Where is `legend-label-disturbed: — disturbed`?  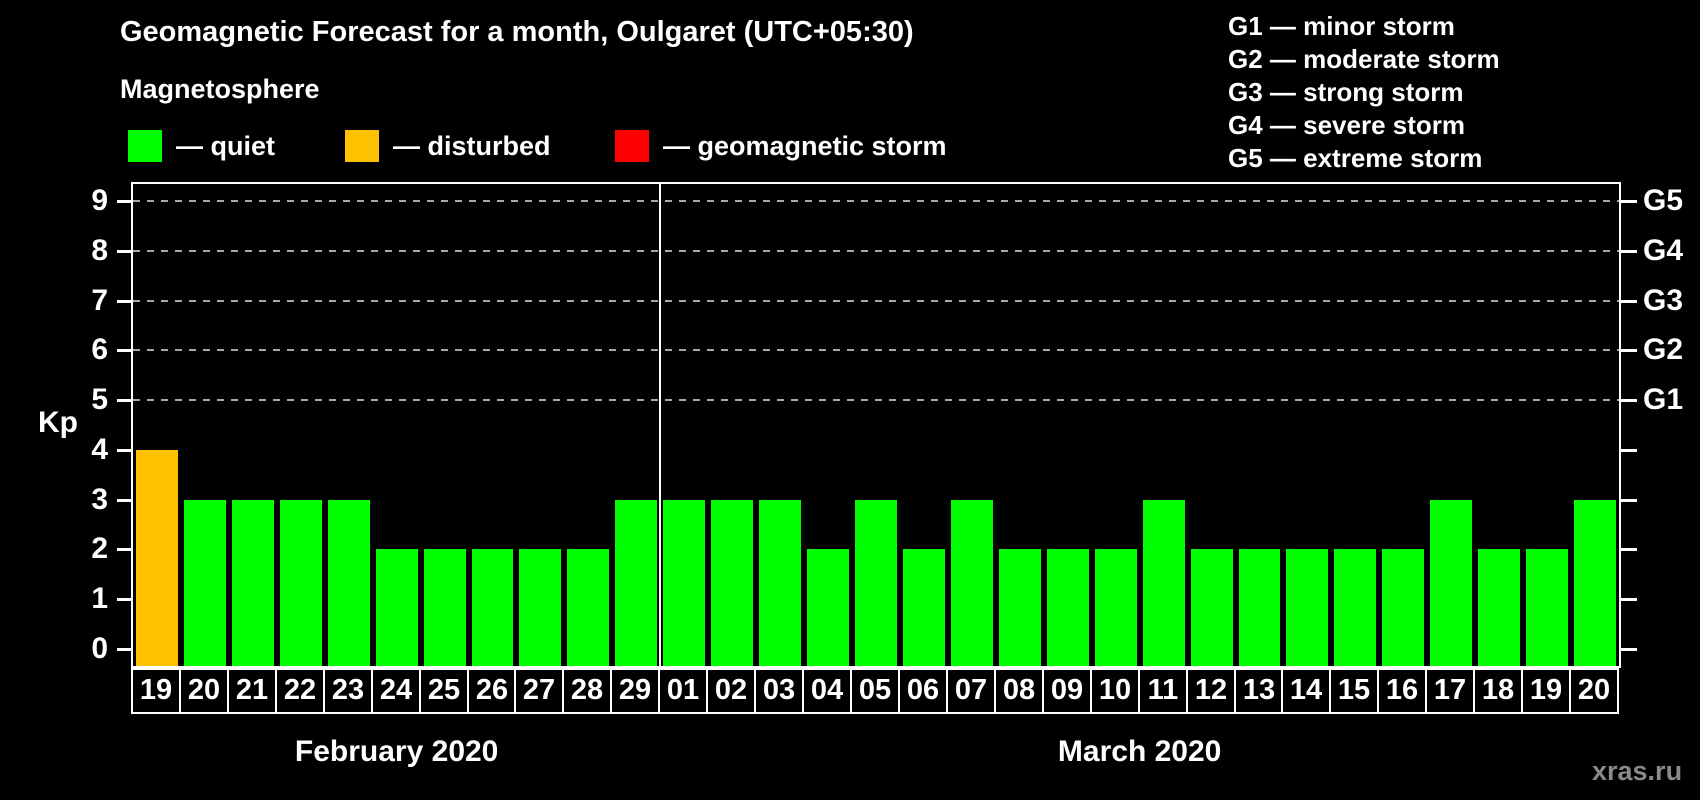
legend-label-disturbed: — disturbed is located at coordinates (472, 145).